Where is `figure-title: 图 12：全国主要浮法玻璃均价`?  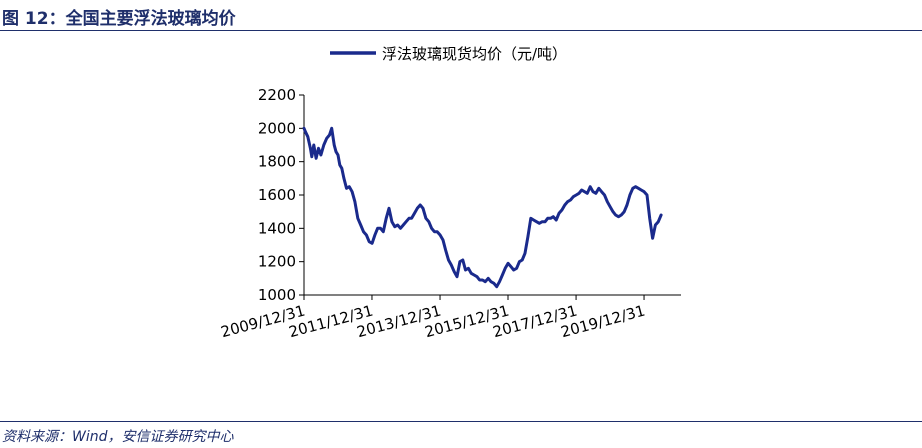
figure-title: 图 12：全国主要浮法玻璃均价 is located at coordinates (119, 19).